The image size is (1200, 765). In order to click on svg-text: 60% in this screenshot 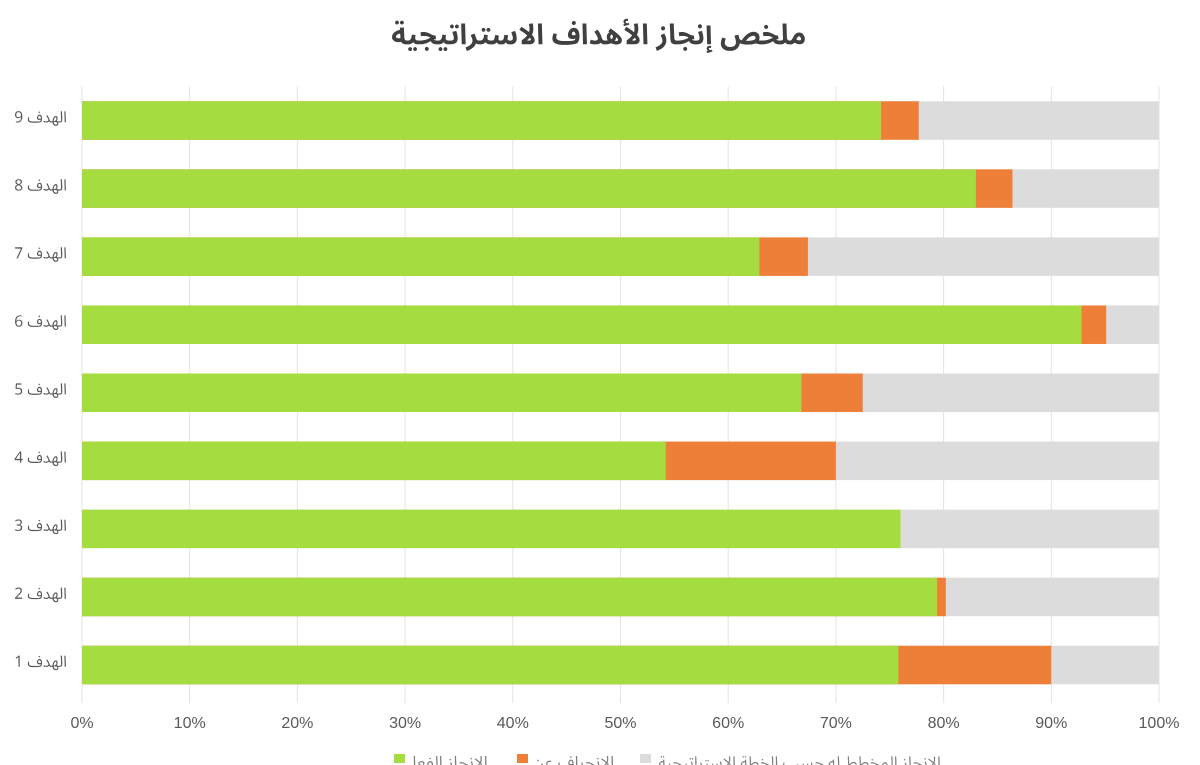, I will do `click(728, 723)`.